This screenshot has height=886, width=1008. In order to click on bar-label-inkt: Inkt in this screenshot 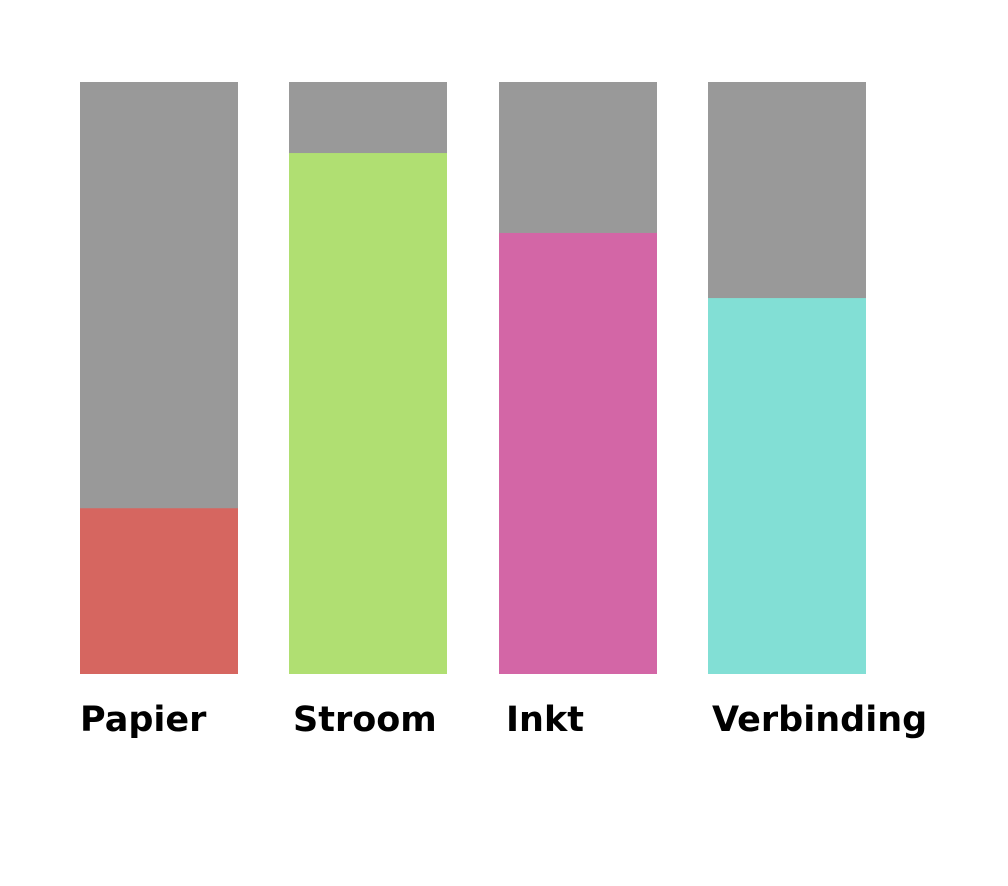, I will do `click(545, 720)`.